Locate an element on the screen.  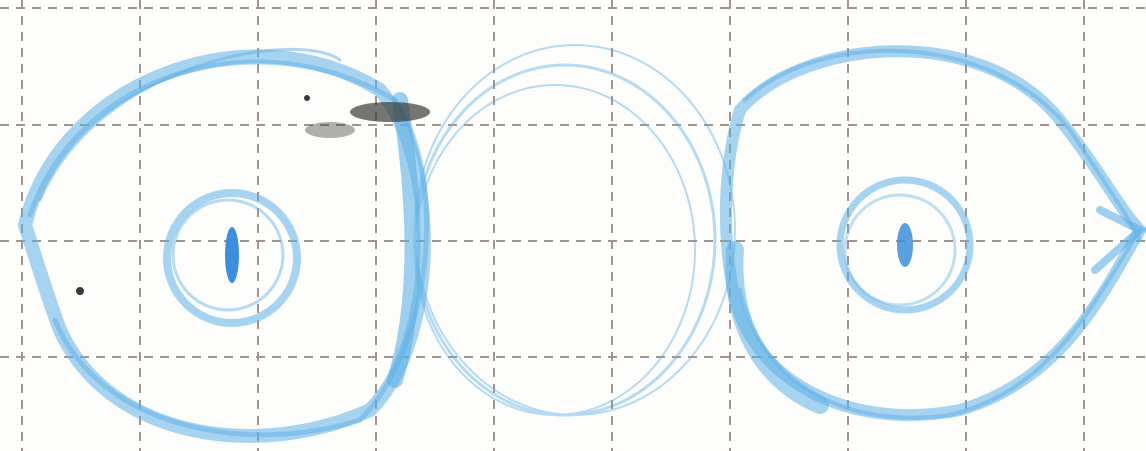
corner is located at coordinates (1118, 240).